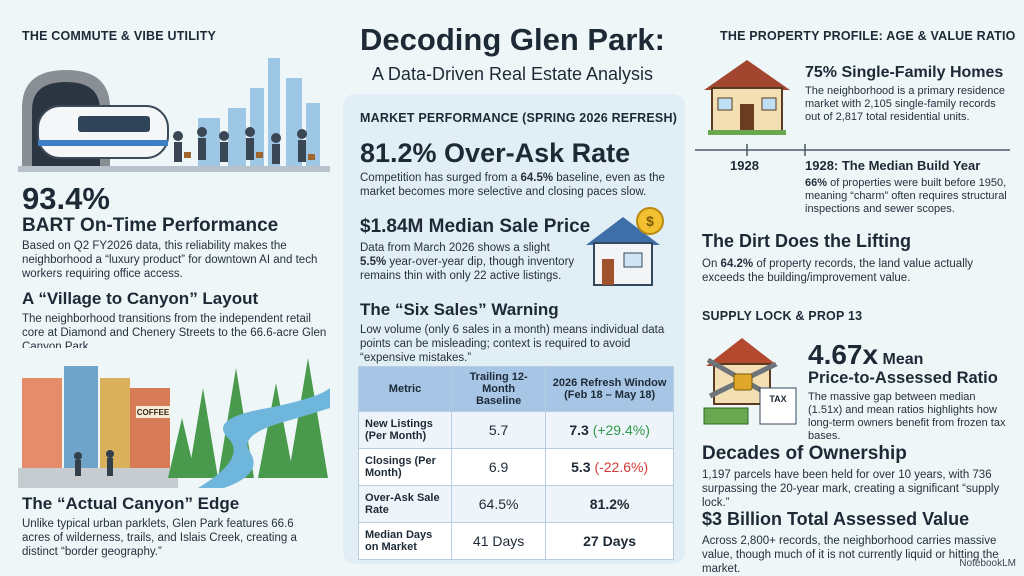 This screenshot has height=576, width=1024. Describe the element at coordinates (498, 467) in the screenshot. I see `baseline: 6.9` at that location.